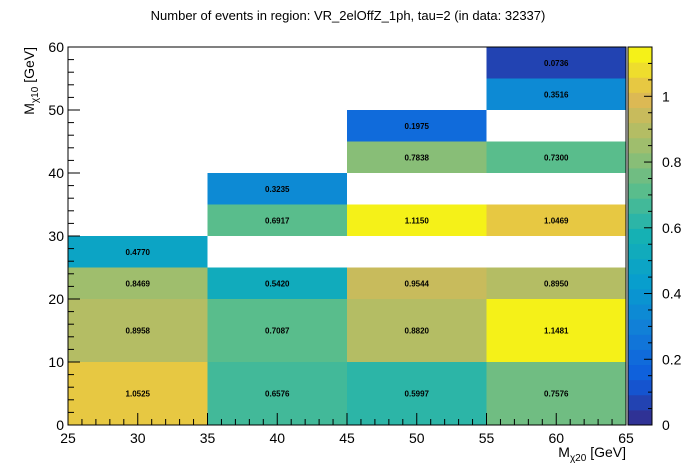  What do you see at coordinates (277, 394) in the screenshot?
I see `cell-value-label: 0.6576` at bounding box center [277, 394].